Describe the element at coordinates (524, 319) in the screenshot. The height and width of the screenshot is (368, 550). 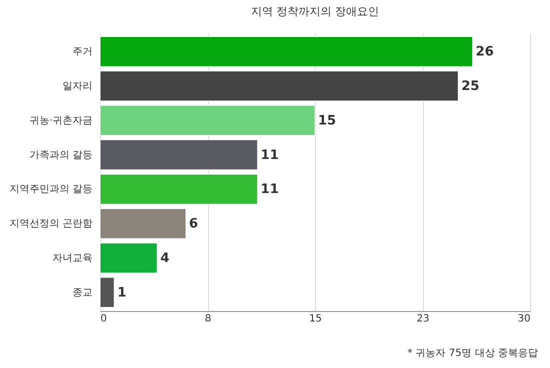
I see `x-tick-label: 30` at that location.